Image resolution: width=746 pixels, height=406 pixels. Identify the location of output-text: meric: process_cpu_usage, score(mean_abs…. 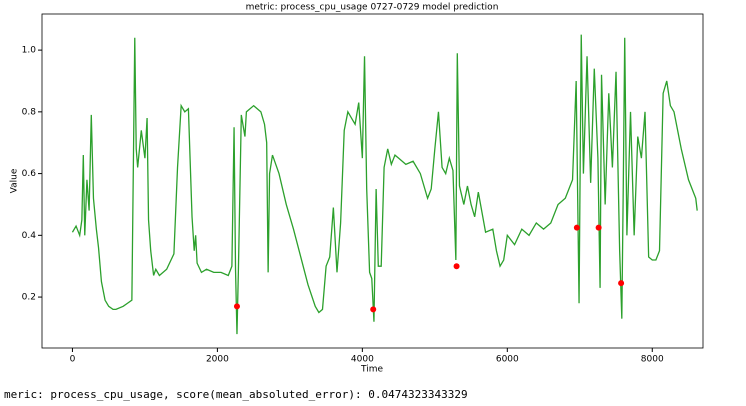
(236, 394).